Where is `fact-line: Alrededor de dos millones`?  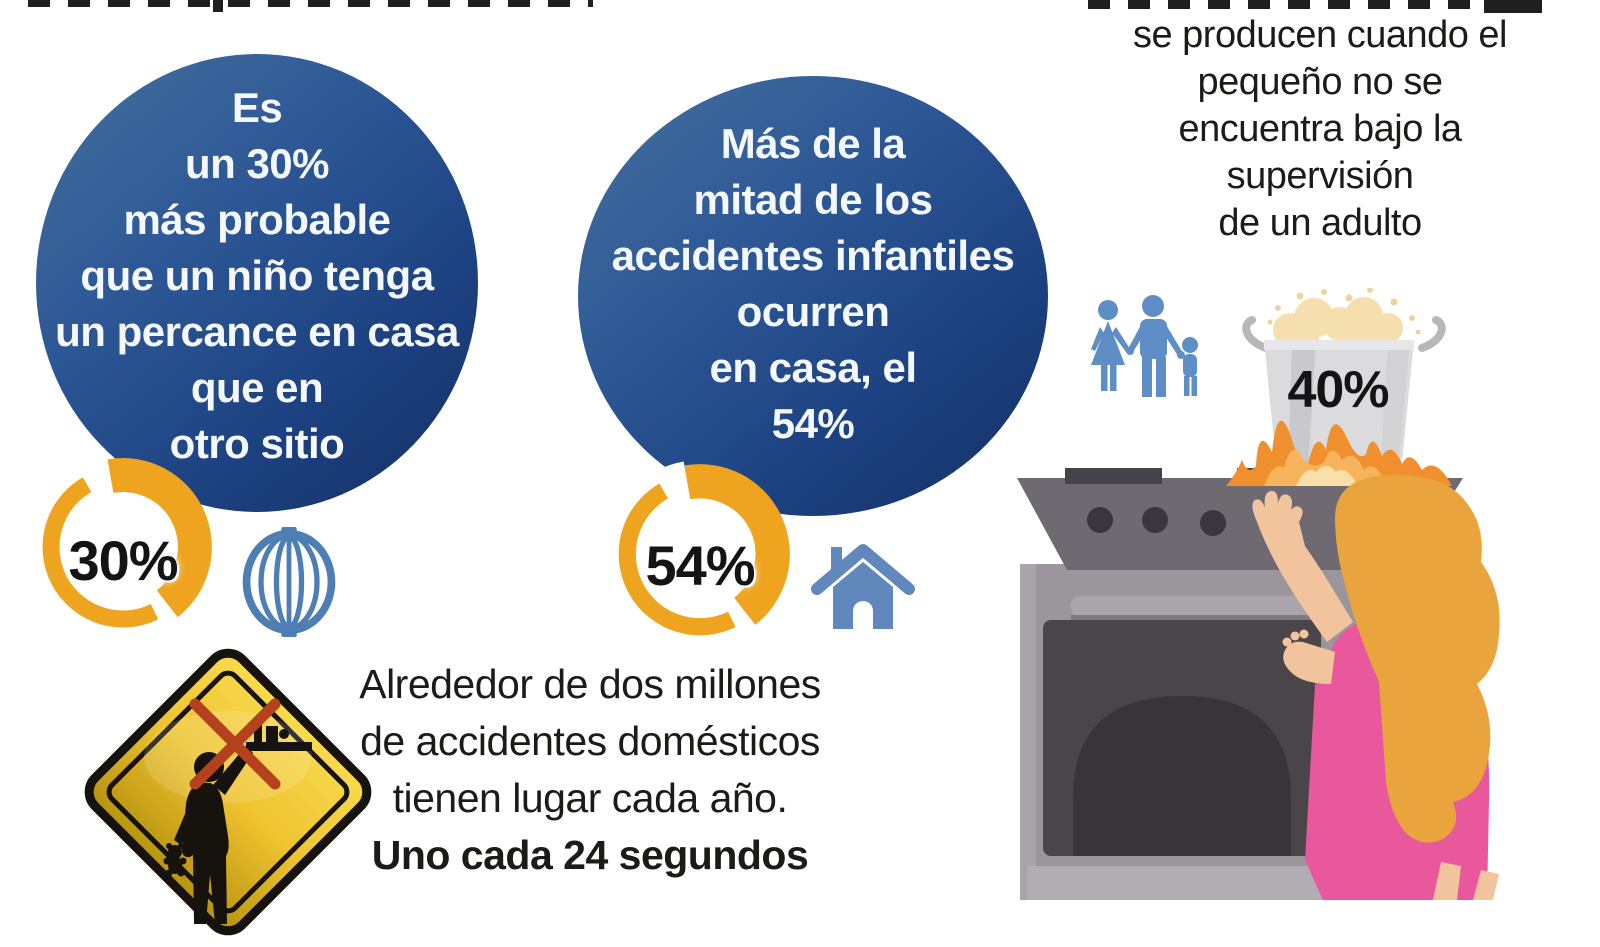 fact-line: Alrededor de dos millones is located at coordinates (590, 684).